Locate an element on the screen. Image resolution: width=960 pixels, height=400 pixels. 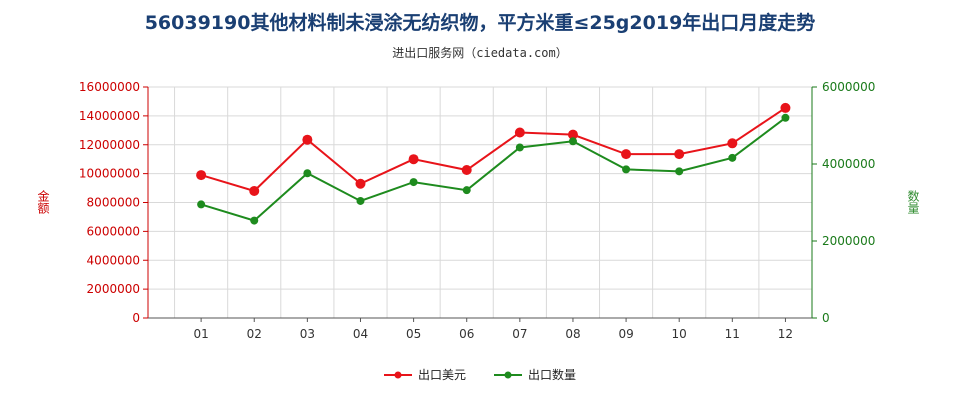
x-tick-label: 05 is located at coordinates (413, 334).